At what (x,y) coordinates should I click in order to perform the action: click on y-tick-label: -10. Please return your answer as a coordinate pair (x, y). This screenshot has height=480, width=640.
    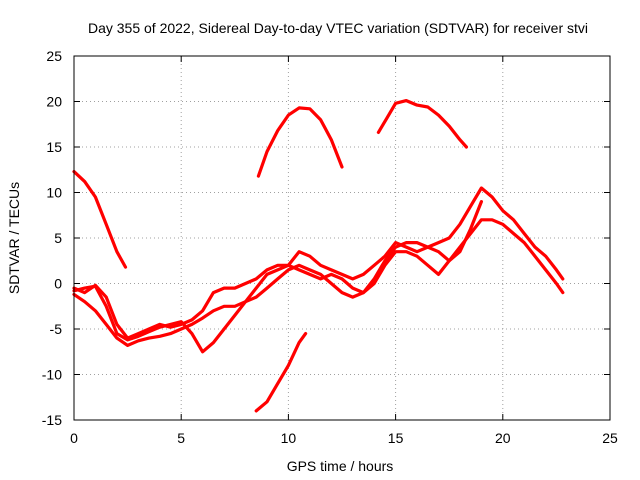
    Looking at the image, I should click on (52, 375).